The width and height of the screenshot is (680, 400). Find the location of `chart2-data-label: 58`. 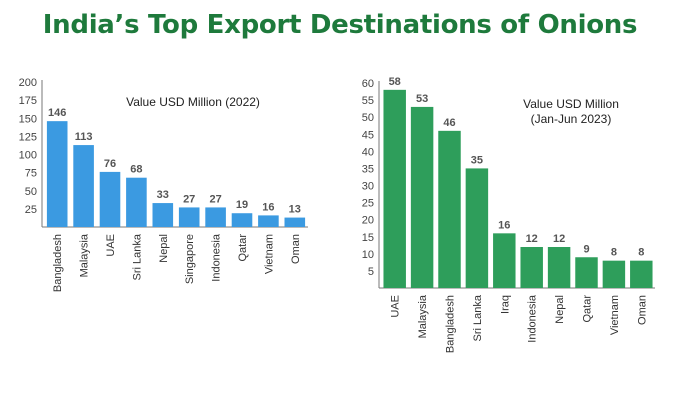

chart2-data-label: 58 is located at coordinates (395, 82).